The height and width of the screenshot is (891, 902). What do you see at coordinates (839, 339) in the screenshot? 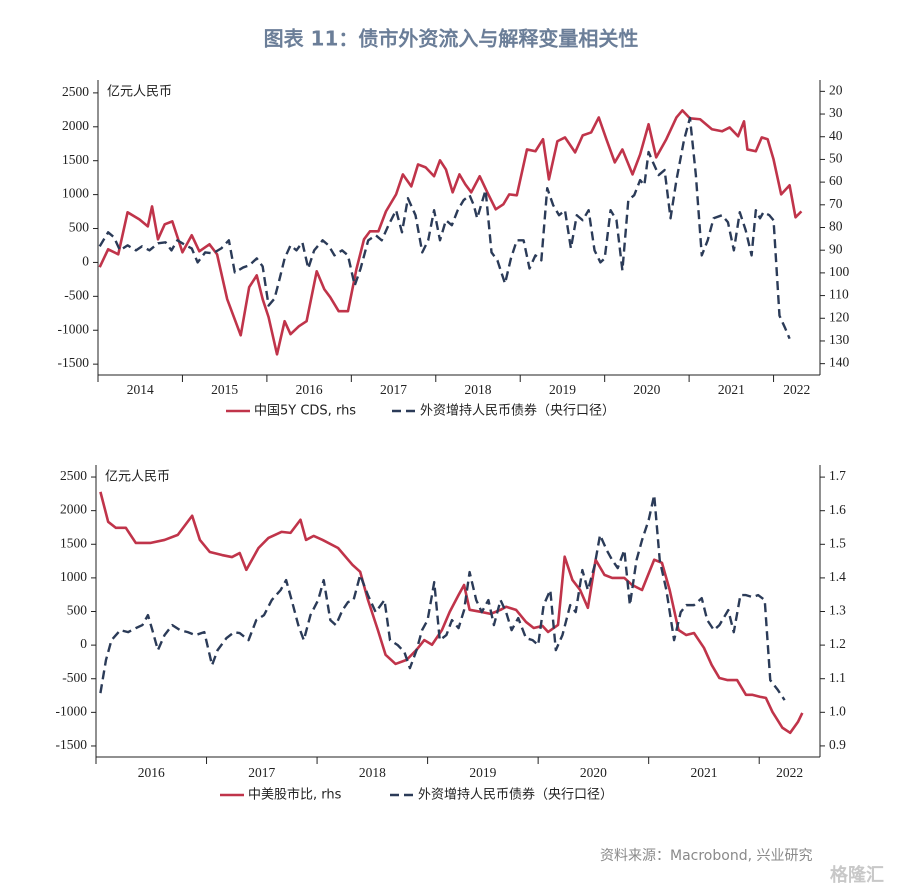
I see `y2-tick-label: 130` at bounding box center [839, 339].